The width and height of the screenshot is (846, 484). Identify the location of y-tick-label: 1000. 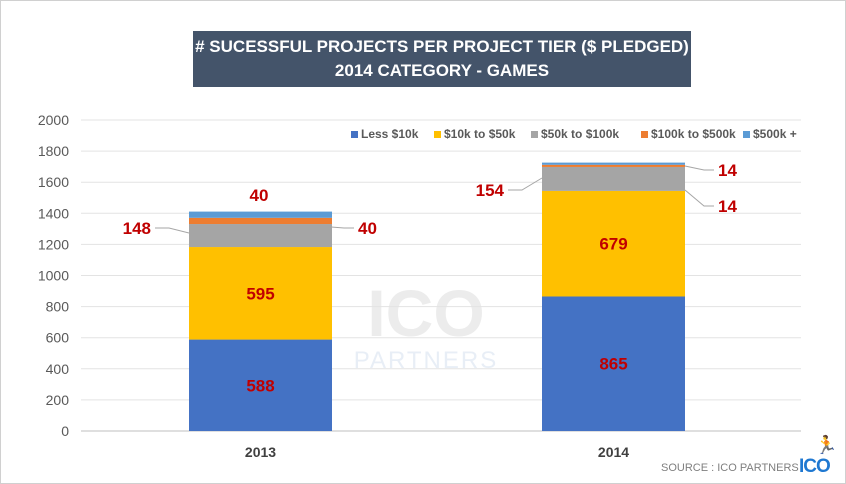
(53, 276).